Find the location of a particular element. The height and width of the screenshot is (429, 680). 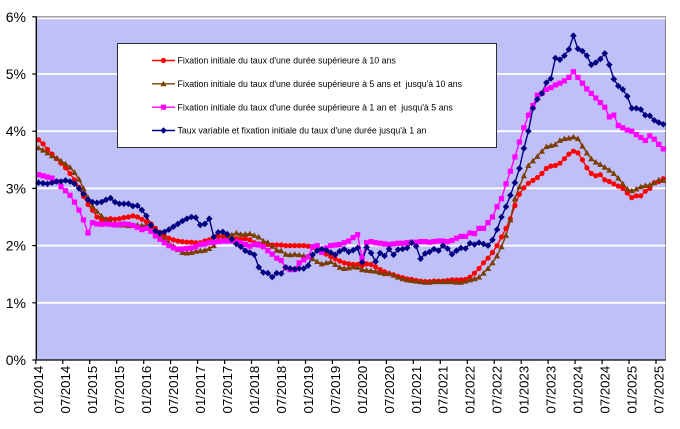

svg-text: 01/2016 is located at coordinates (146, 390).